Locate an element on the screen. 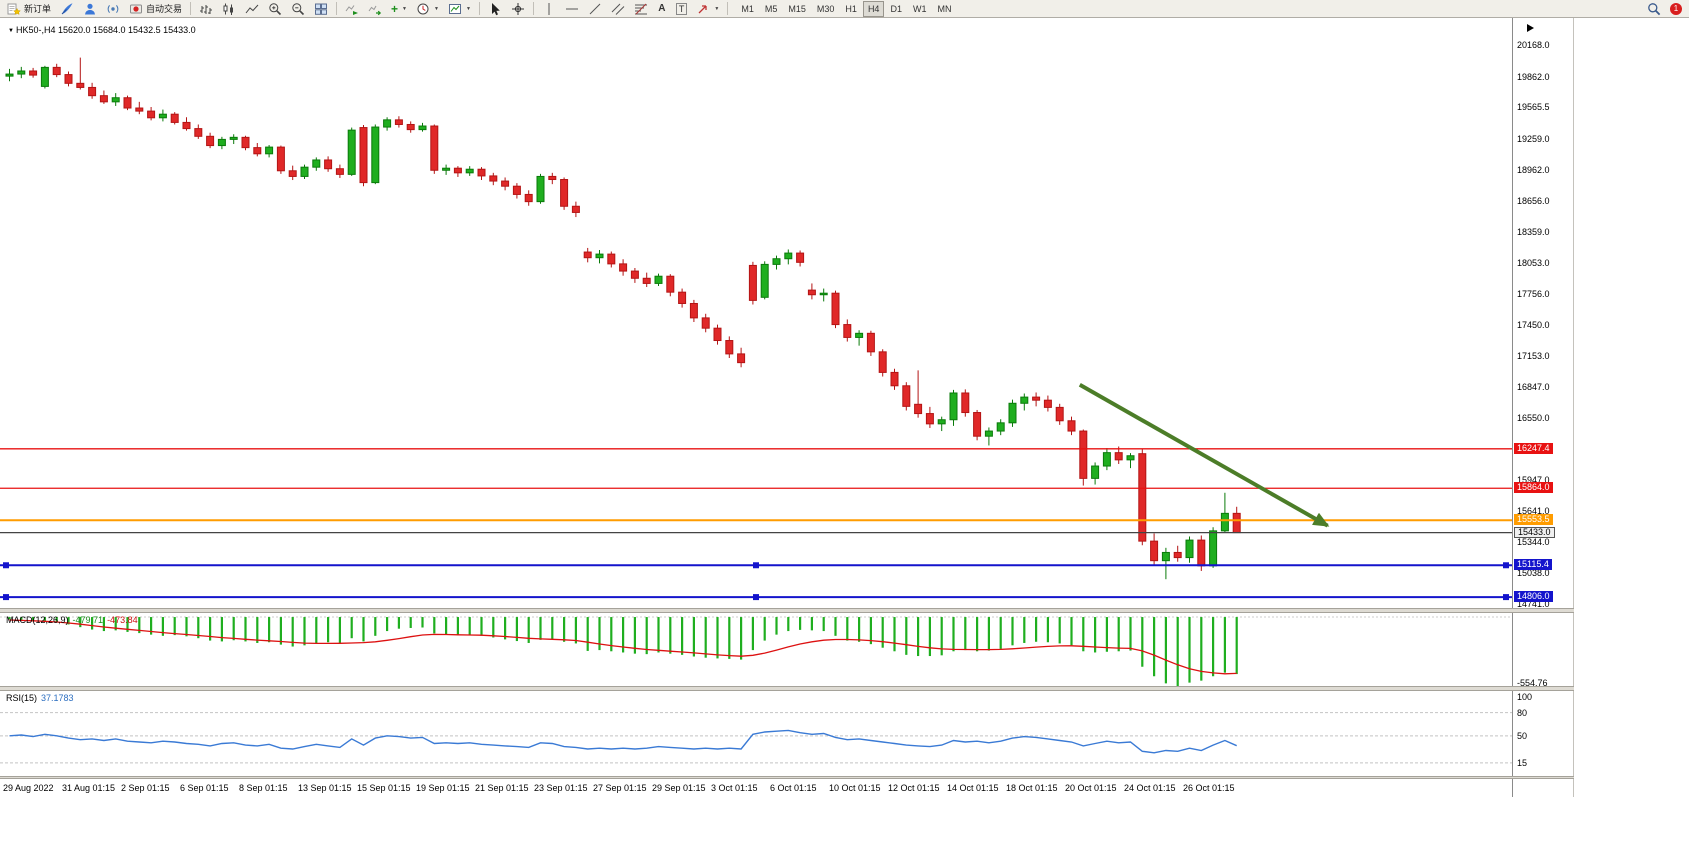  candlestick-chart-button is located at coordinates (229, 9).